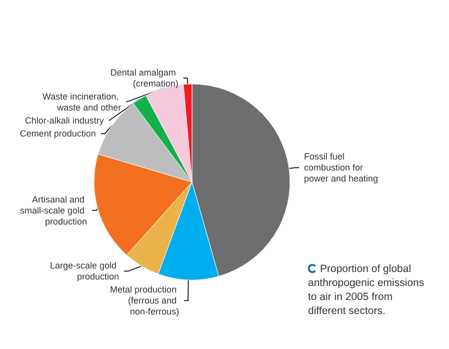  What do you see at coordinates (366, 290) in the screenshot?
I see `text: Proportion of global anthropogenic emissions to air in 2005 from different sectors.` at bounding box center [366, 290].